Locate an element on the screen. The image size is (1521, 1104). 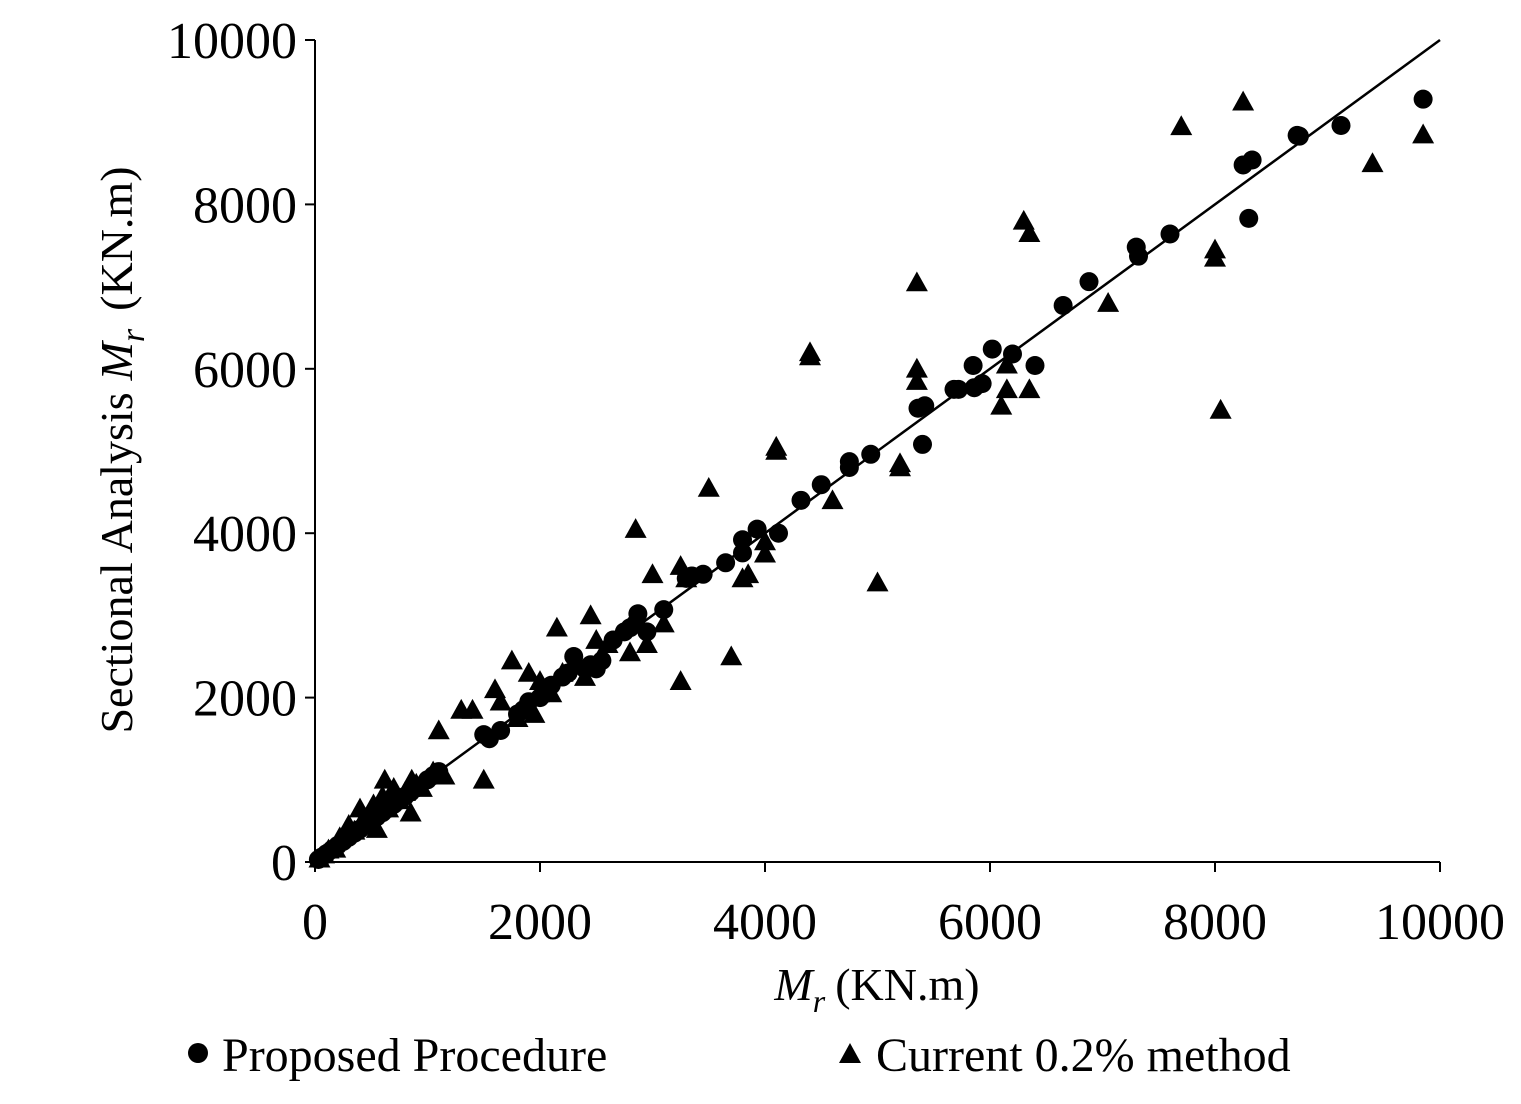
y-axis-label: Sectional Analysis Mr (KN.m) is located at coordinates (121, 449).